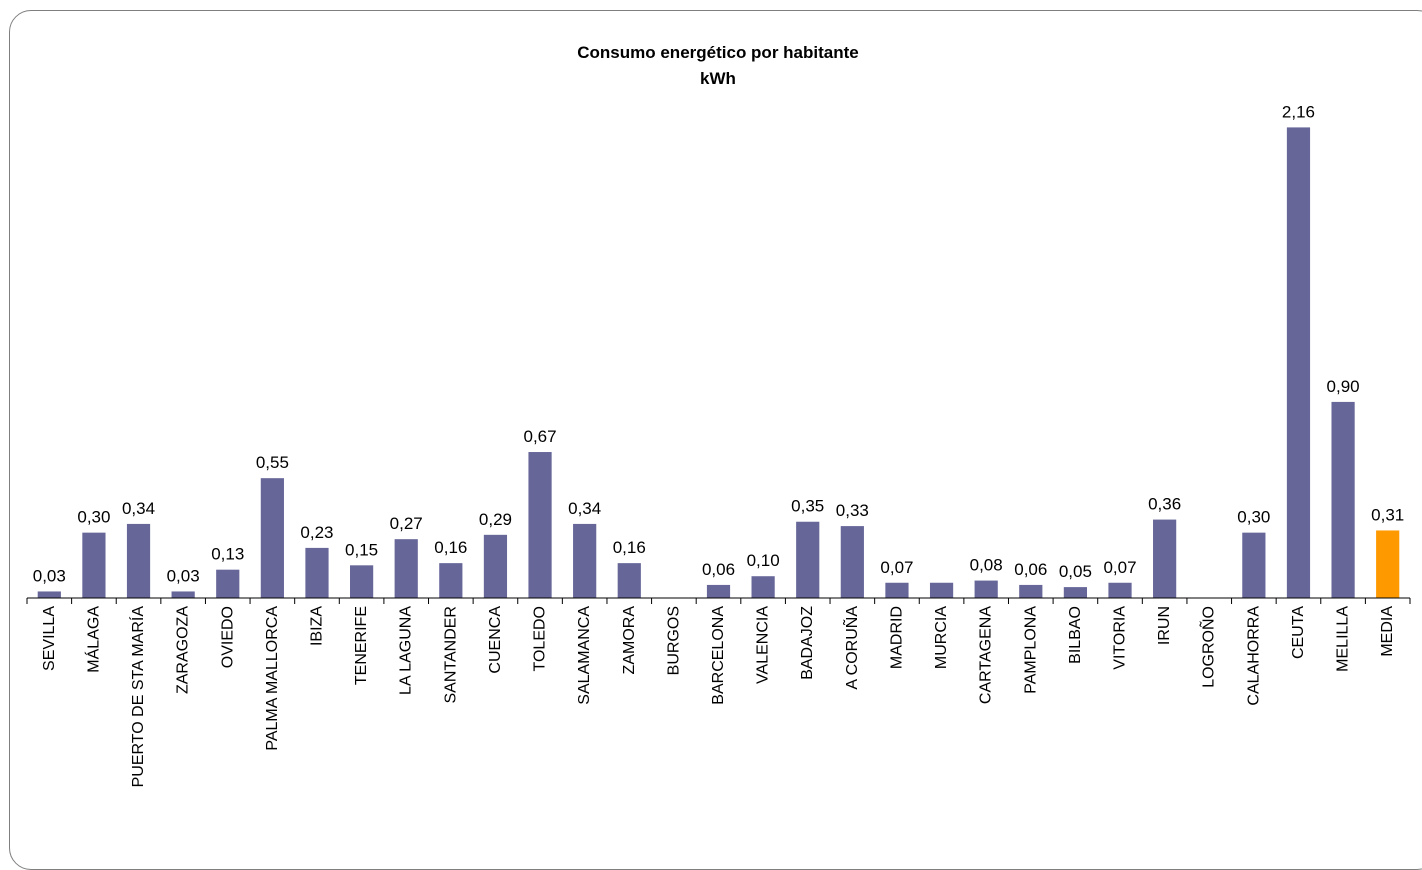 The height and width of the screenshot is (870, 1422). Describe the element at coordinates (1387, 631) in the screenshot. I see `category-label-30: MEDIA` at that location.